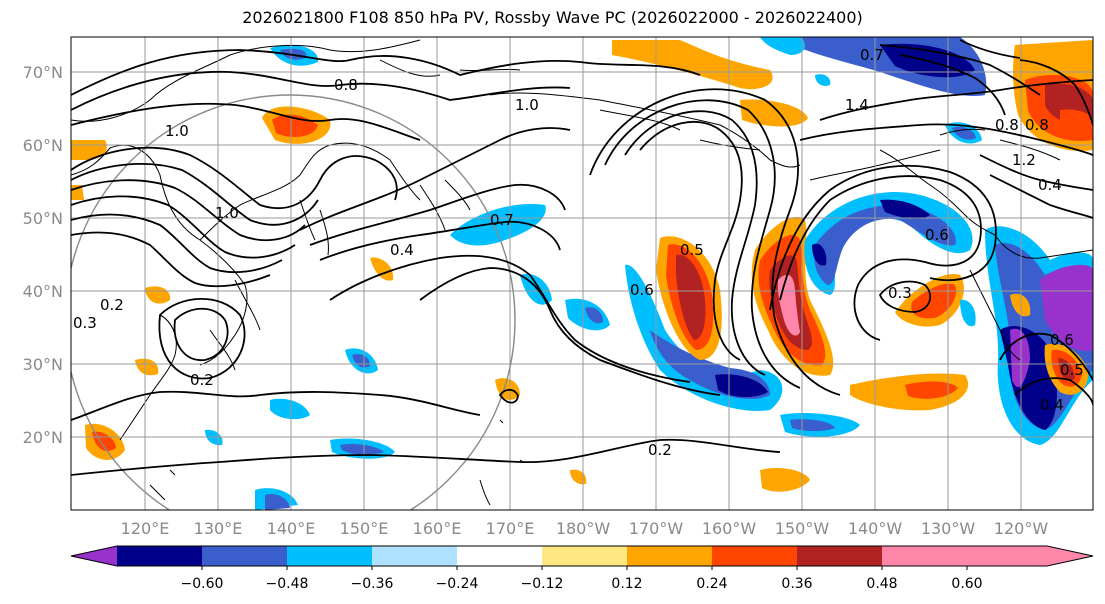 This screenshot has width=1105, height=604. What do you see at coordinates (656, 528) in the screenshot?
I see `lon-label: 170°W` at bounding box center [656, 528].